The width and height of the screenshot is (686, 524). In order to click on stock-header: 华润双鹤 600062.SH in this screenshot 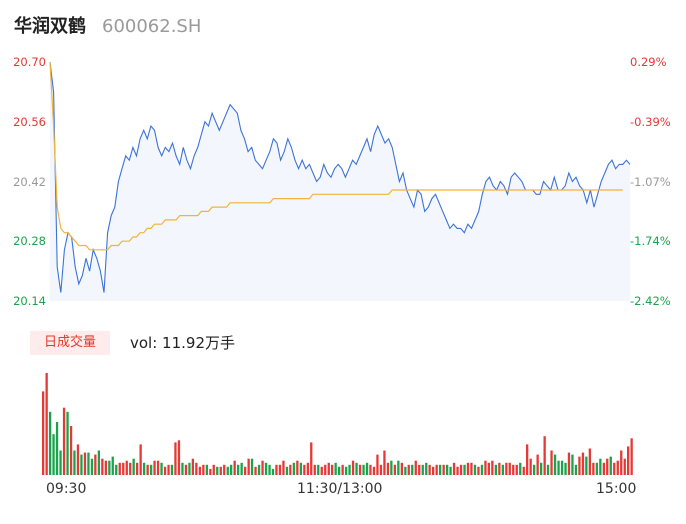, I will do `click(107, 26)`.